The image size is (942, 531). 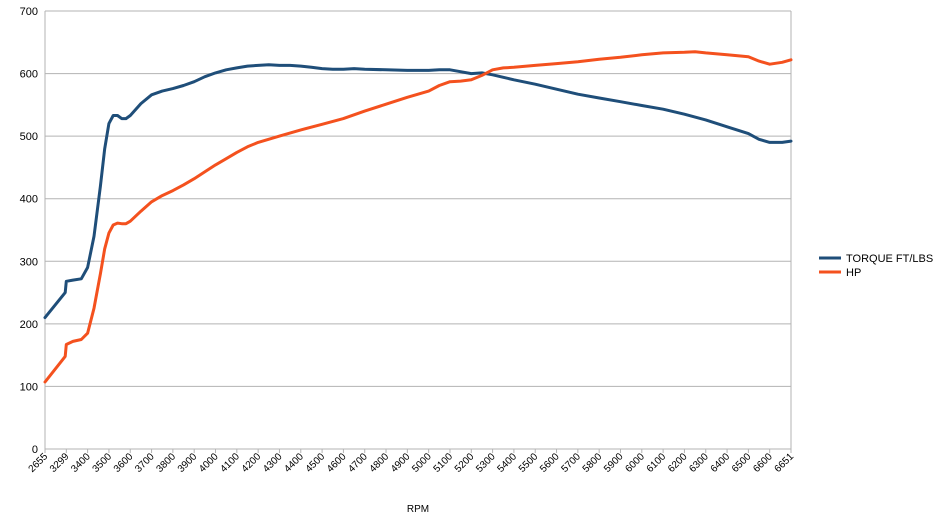 I want to click on x-tick-label: 6400, so click(x=721, y=463).